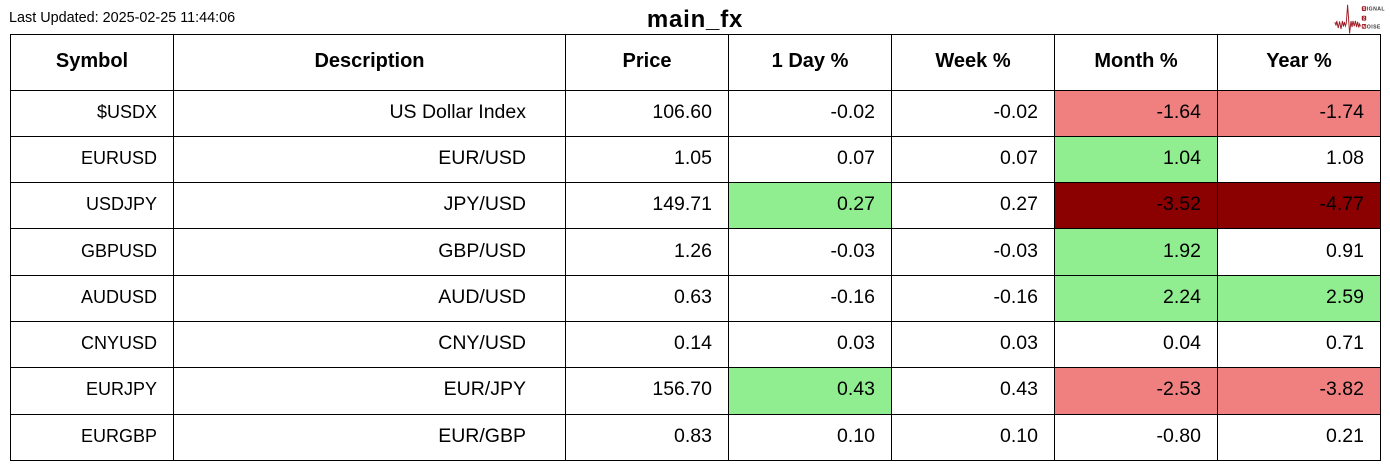 The image size is (1390, 470). I want to click on svg-text: IGNAL, so click(1376, 10).